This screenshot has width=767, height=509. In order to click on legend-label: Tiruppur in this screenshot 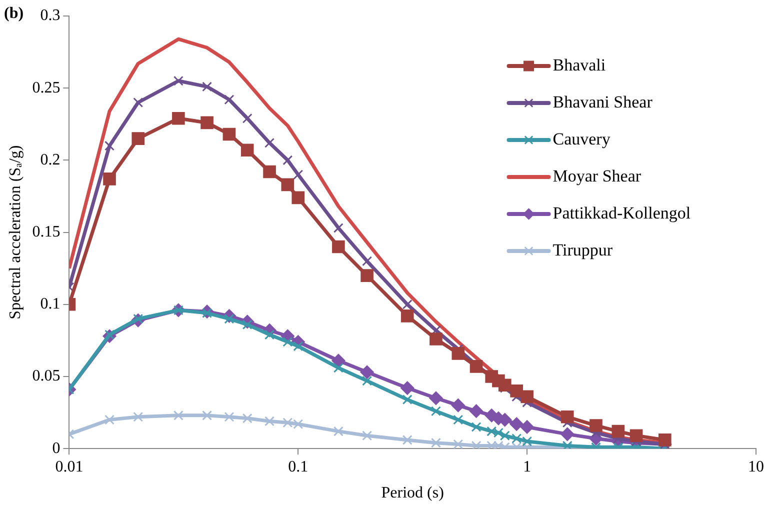, I will do `click(582, 250)`.